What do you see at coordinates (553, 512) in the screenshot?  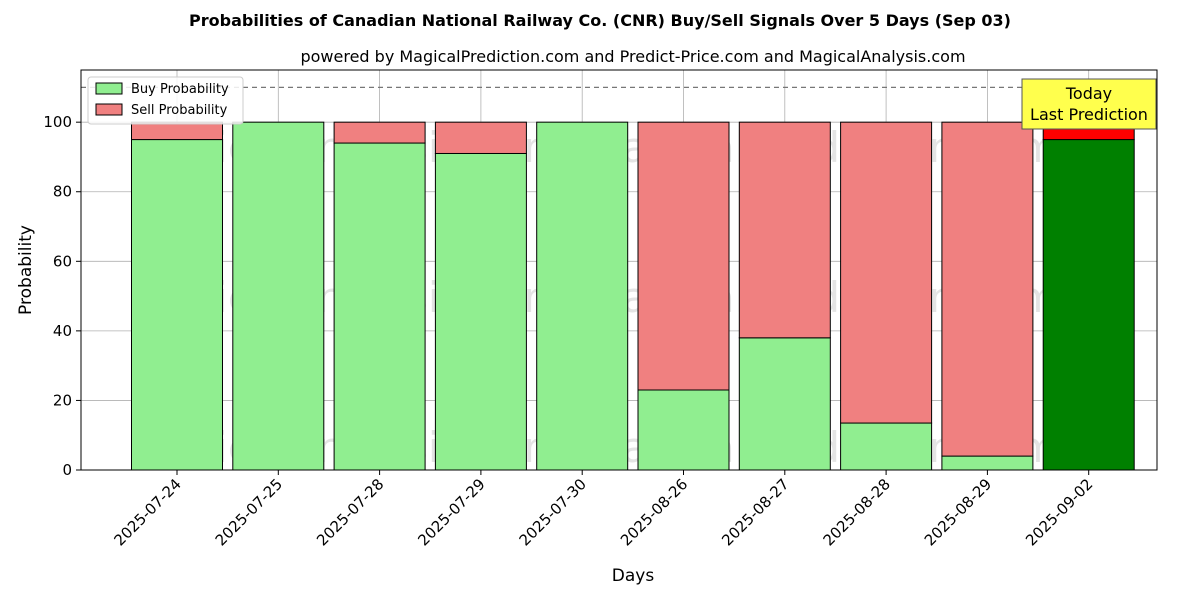 I see `x-tick-label: 2025-07-30` at bounding box center [553, 512].